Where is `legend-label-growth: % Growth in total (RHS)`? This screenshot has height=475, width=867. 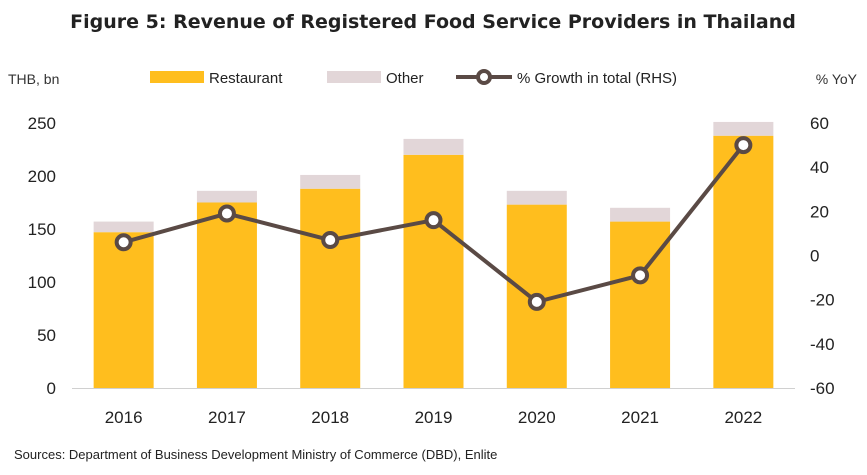 legend-label-growth: % Growth in total (RHS) is located at coordinates (597, 78).